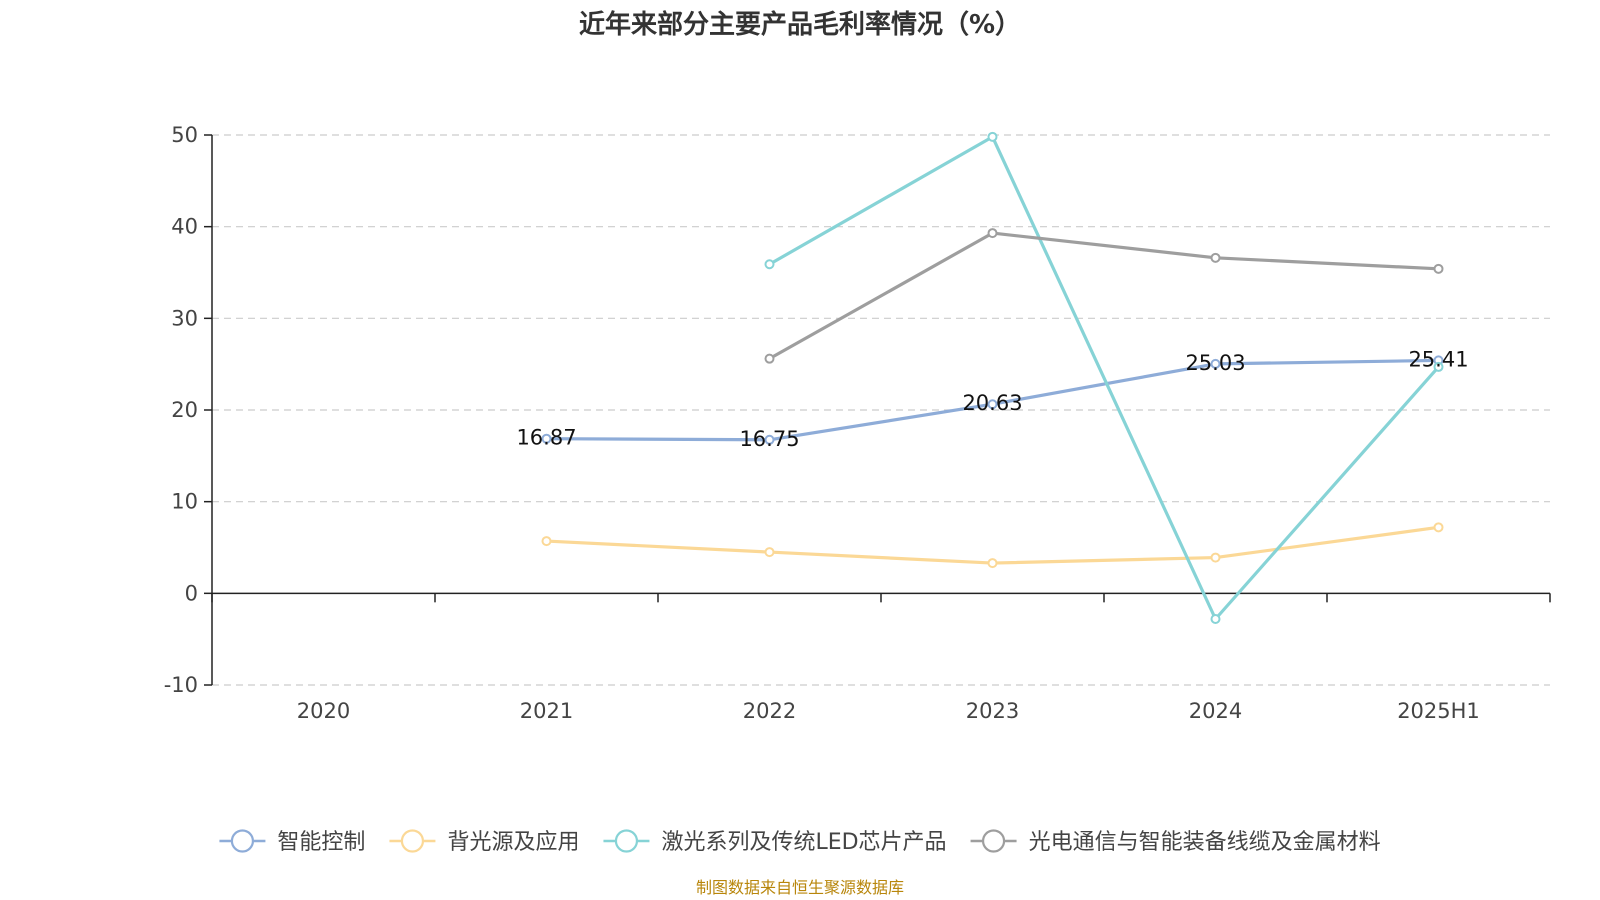 The width and height of the screenshot is (1600, 900). Describe the element at coordinates (184, 410) in the screenshot. I see `y-tick-label: 20` at that location.